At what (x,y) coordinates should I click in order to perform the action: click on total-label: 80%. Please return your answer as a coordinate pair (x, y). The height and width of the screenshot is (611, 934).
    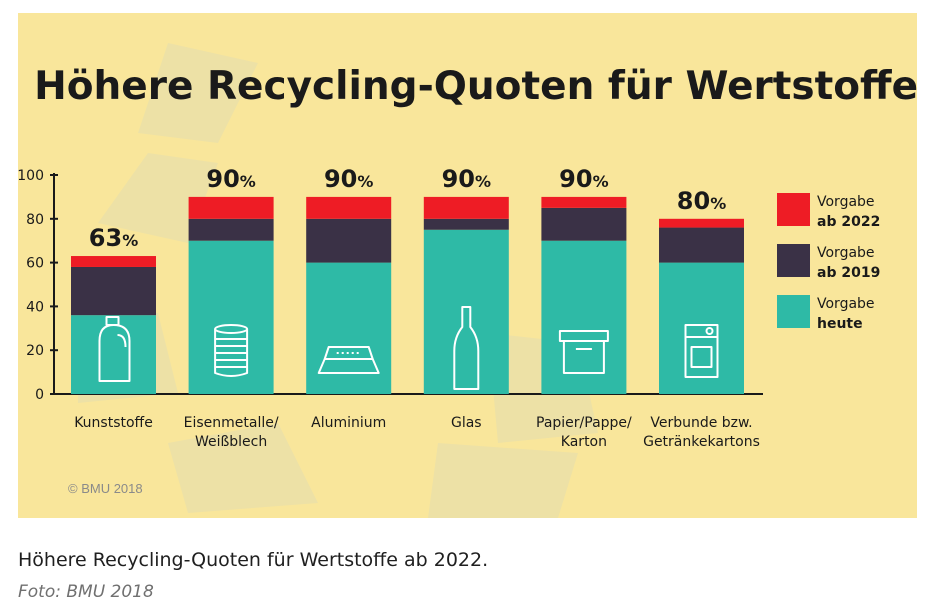
    Looking at the image, I should click on (701, 201).